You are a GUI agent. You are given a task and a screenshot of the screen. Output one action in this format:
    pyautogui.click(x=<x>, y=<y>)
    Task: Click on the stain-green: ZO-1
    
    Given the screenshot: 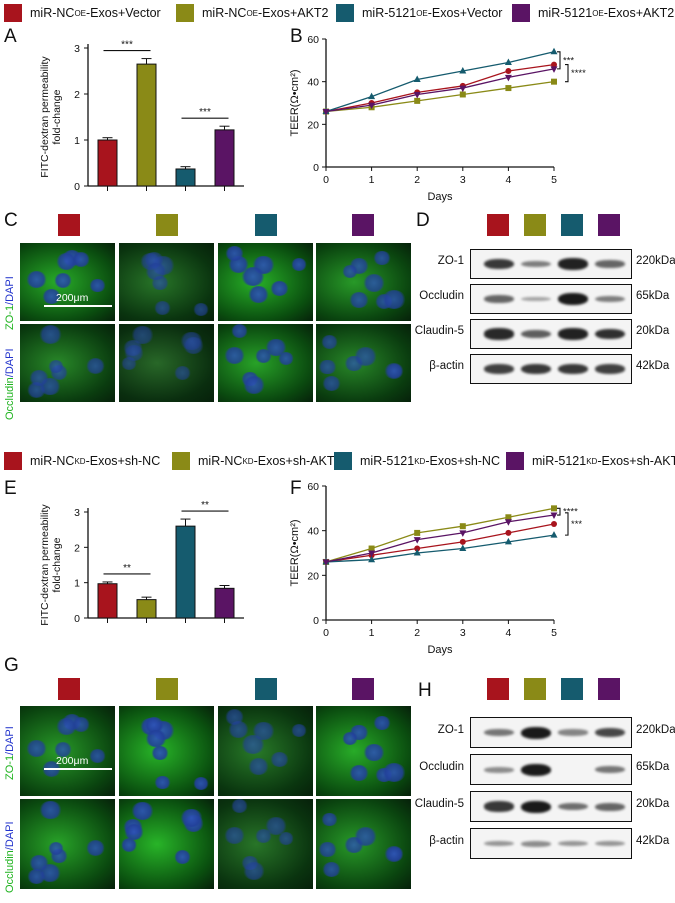 What is the action you would take?
    pyautogui.click(x=10, y=767)
    